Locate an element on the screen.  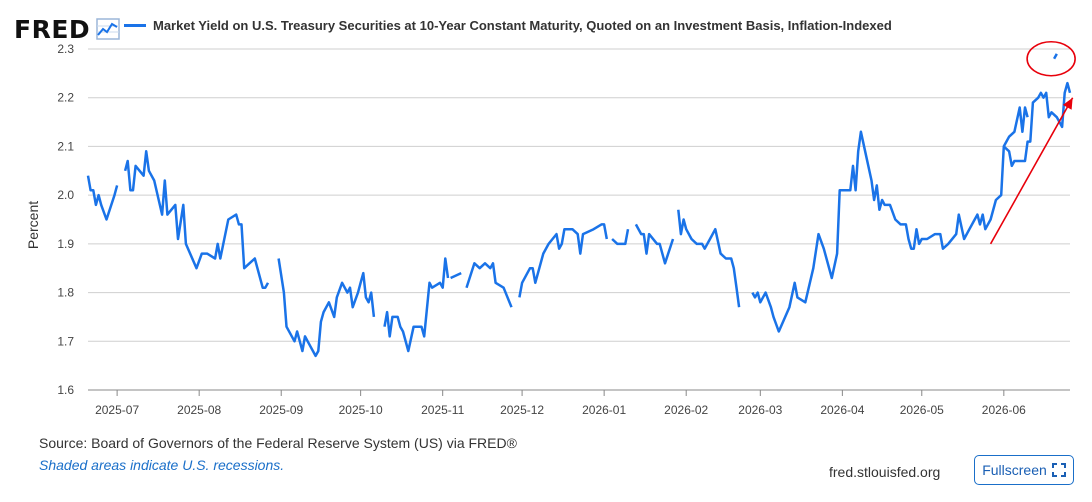
annotations is located at coordinates (1032, 142).